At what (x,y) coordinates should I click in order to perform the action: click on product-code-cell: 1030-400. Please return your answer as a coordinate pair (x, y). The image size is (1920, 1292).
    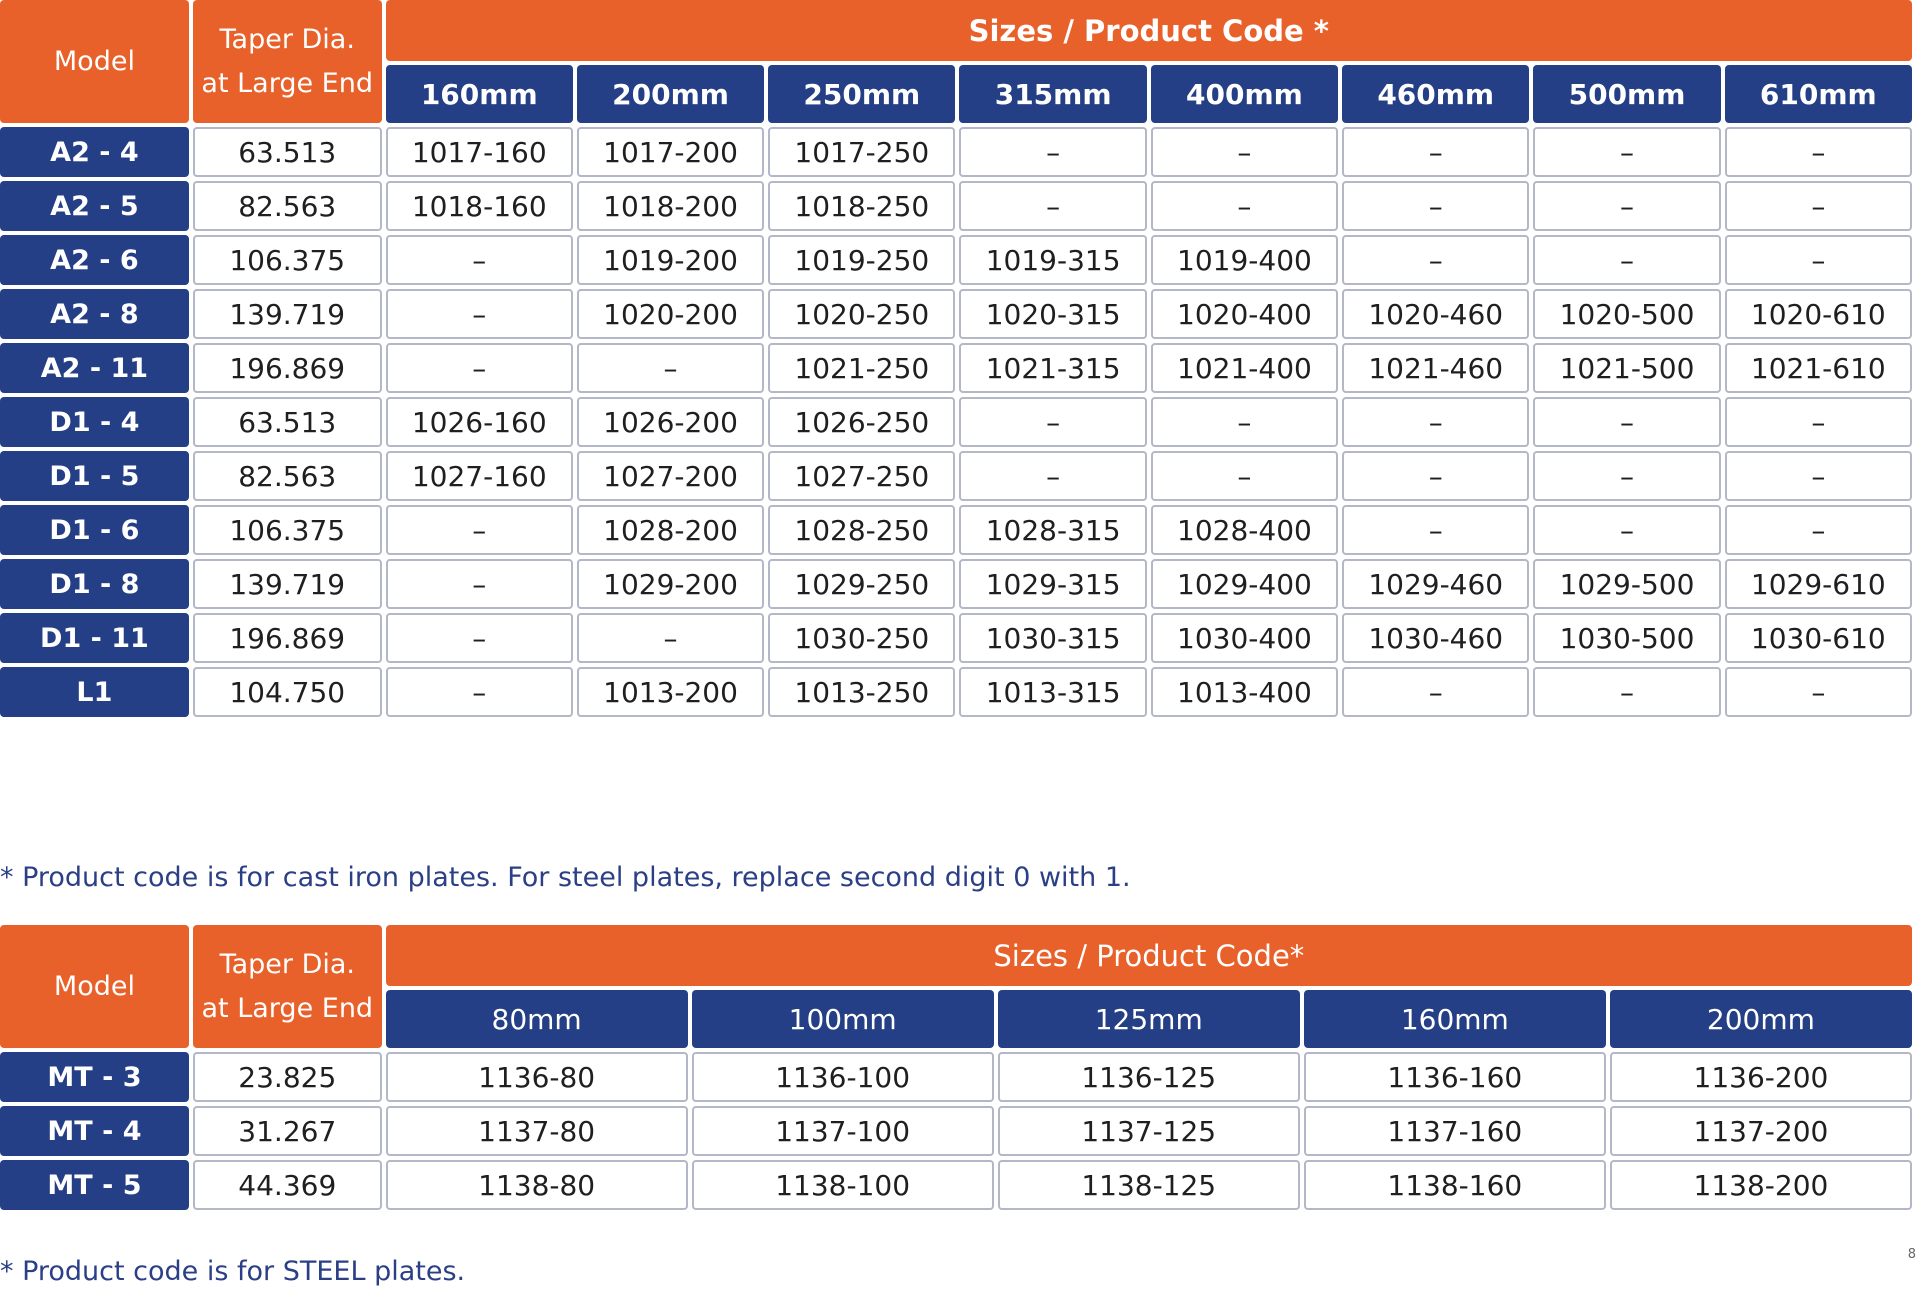
    Looking at the image, I should click on (1244, 638).